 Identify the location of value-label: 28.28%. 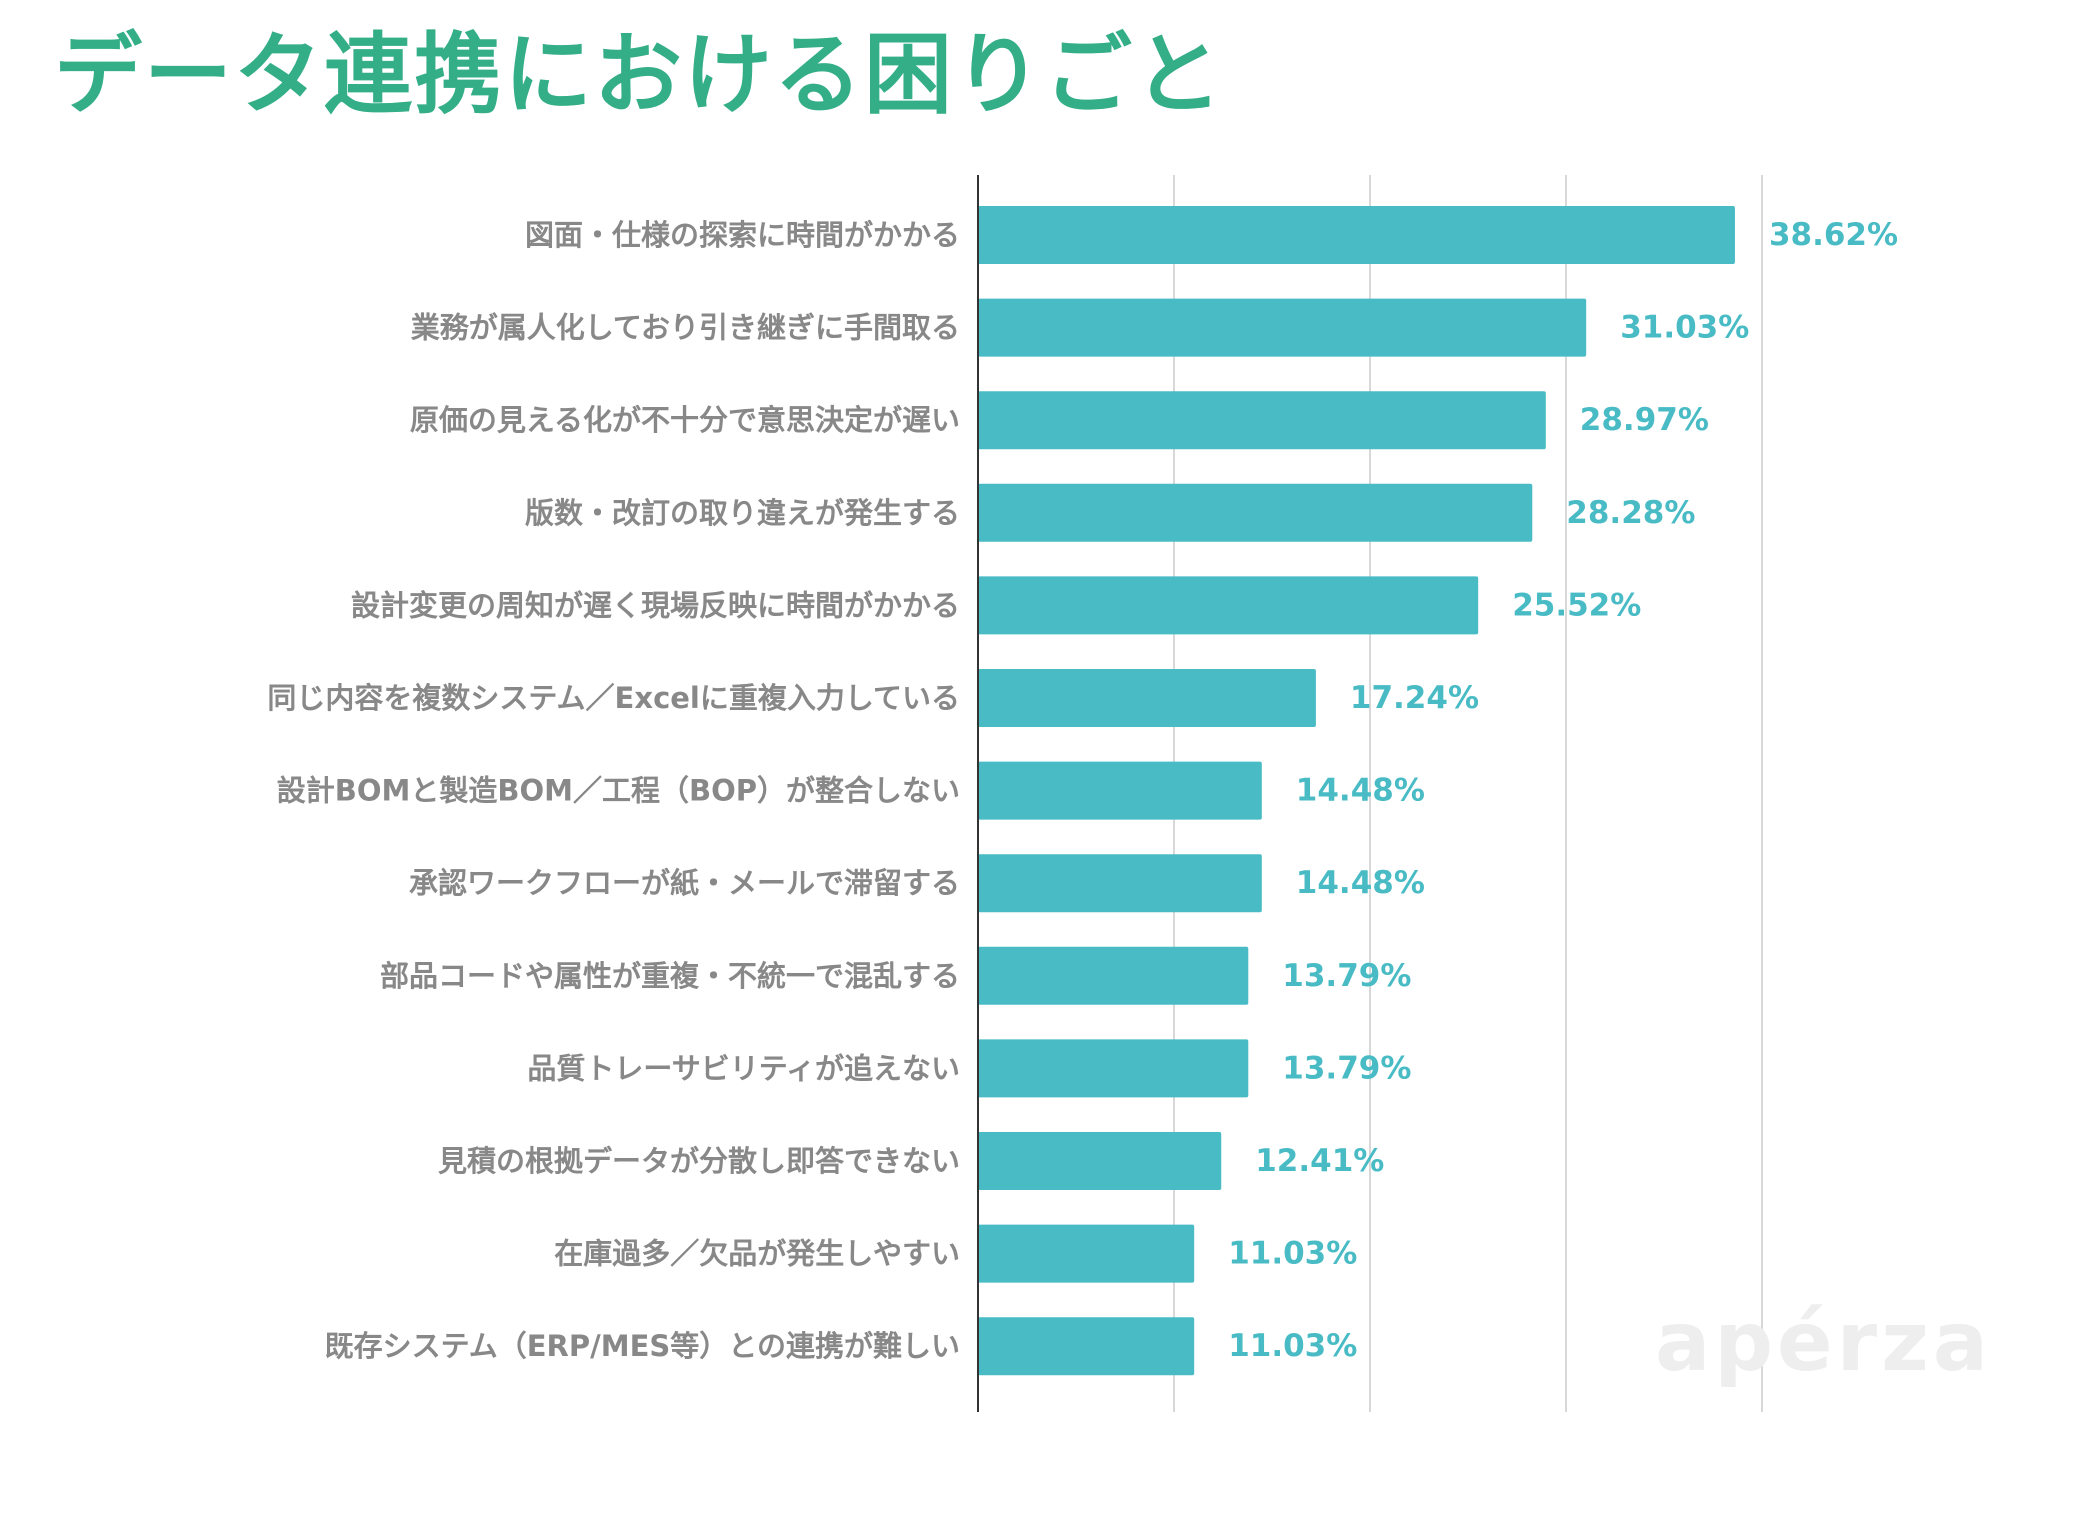
(1630, 513).